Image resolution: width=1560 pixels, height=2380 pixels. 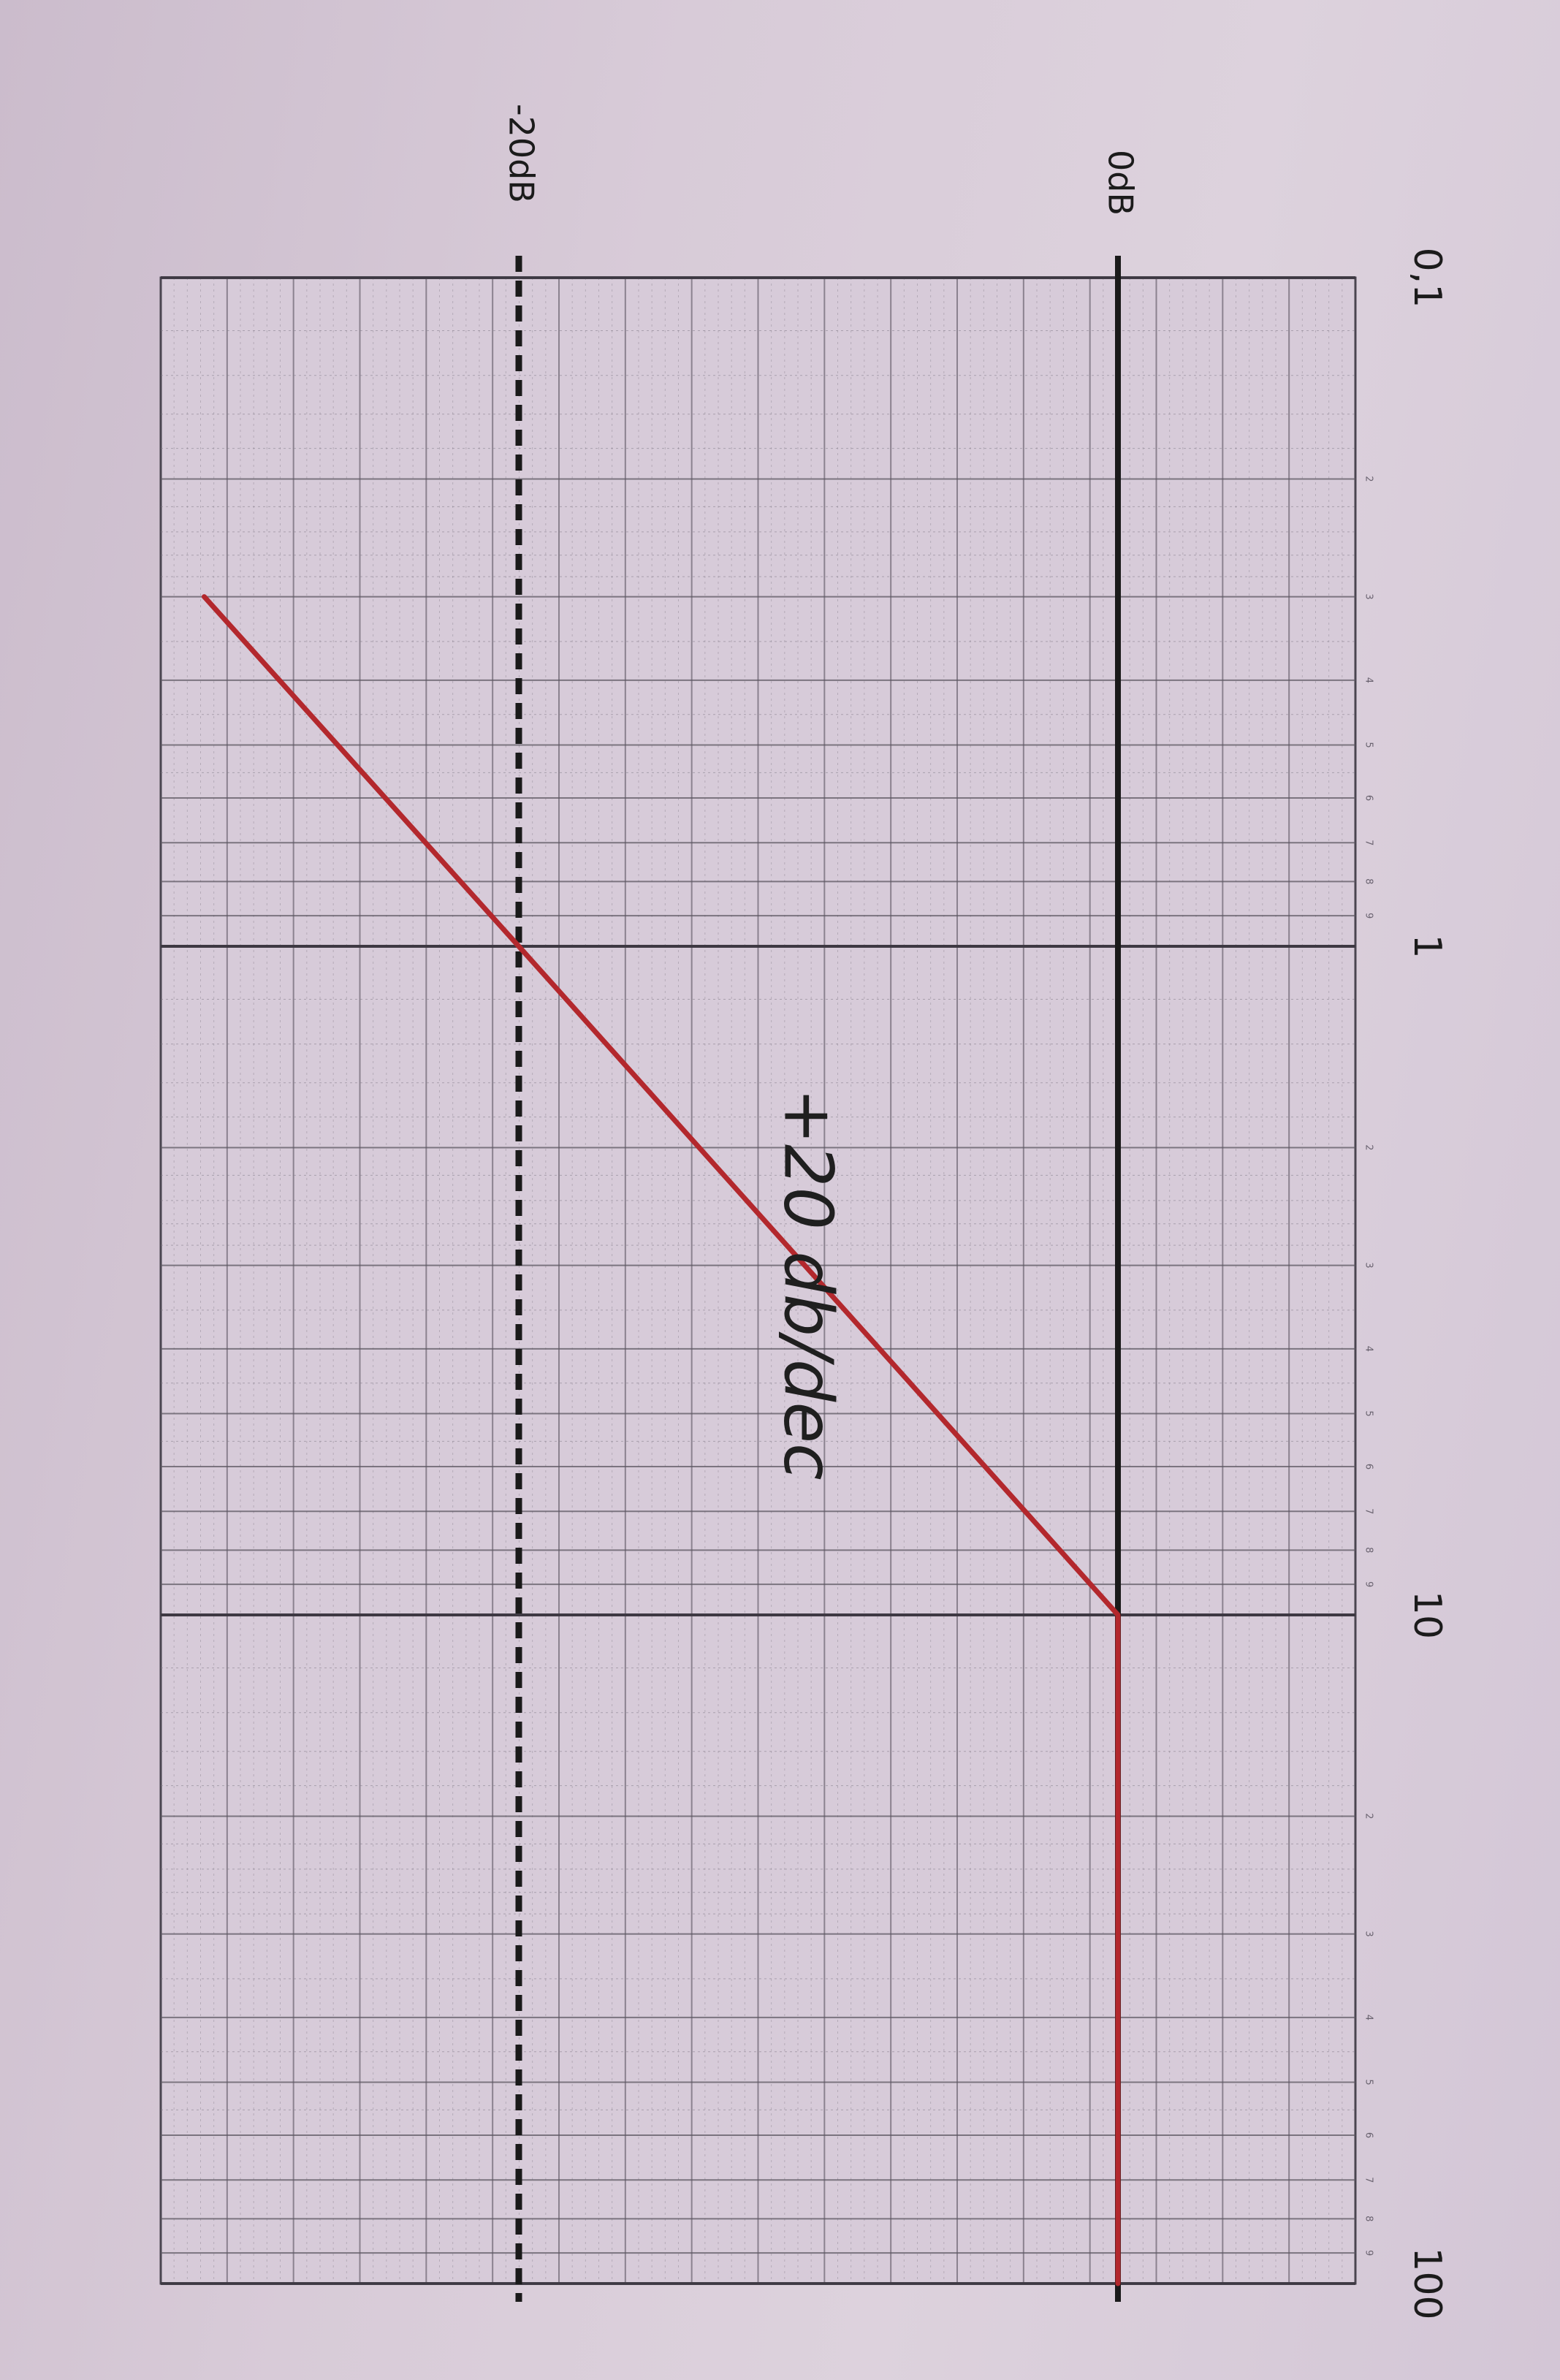 I want to click on x-tick-label: 10, so click(x=1427, y=1615).